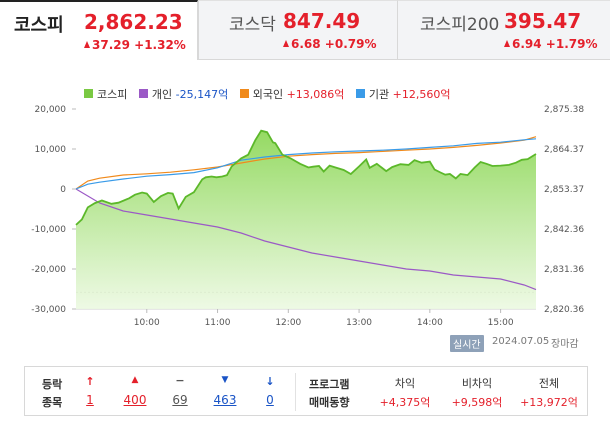  Describe the element at coordinates (564, 270) in the screenshot. I see `y-right-tick-label: 2,831.36` at that location.